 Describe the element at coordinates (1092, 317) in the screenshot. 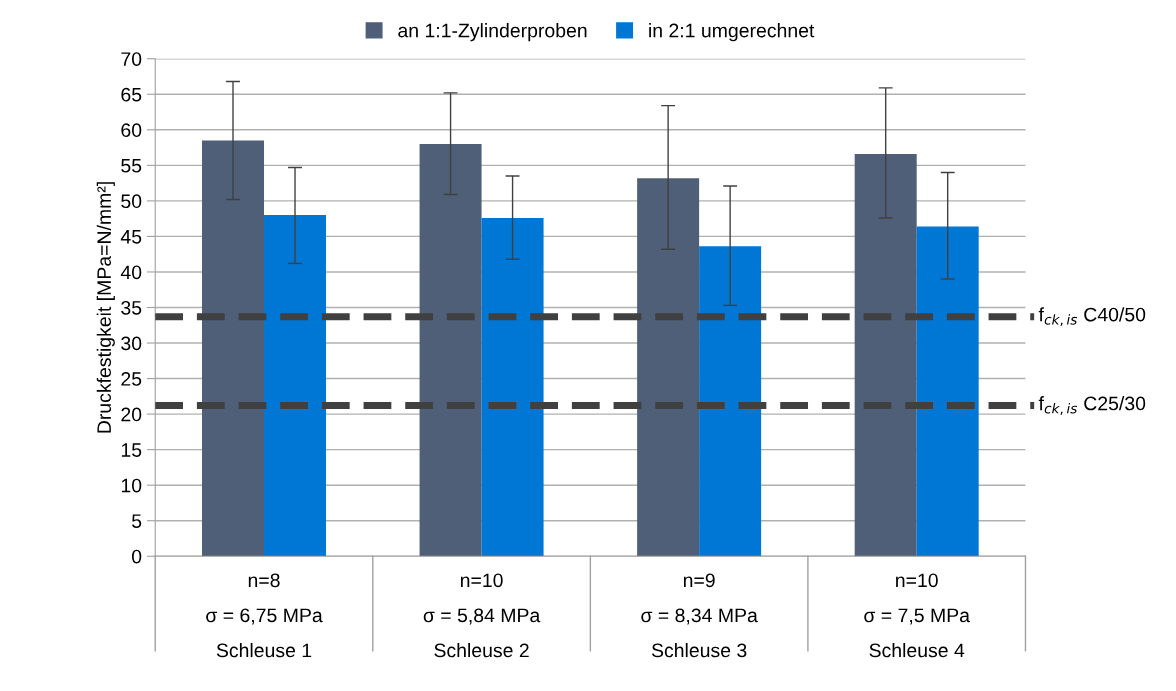

I see `ref-line-label: f$_{ck,is}$ C40/50` at that location.